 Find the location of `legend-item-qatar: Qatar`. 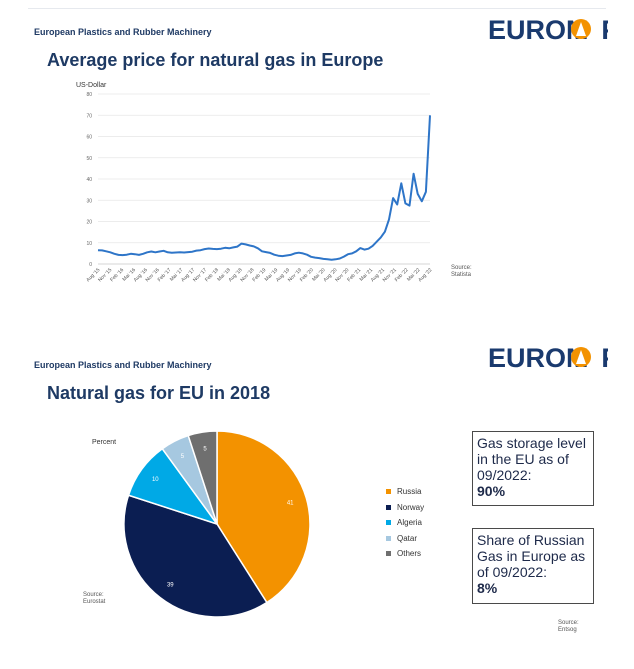

legend-item-qatar: Qatar is located at coordinates (401, 538).